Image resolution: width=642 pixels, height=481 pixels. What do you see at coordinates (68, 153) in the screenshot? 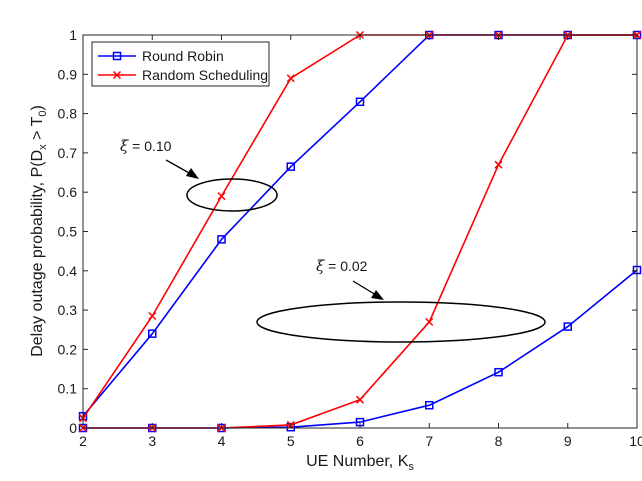
I see `y-tick-label: 0.7` at bounding box center [68, 153].